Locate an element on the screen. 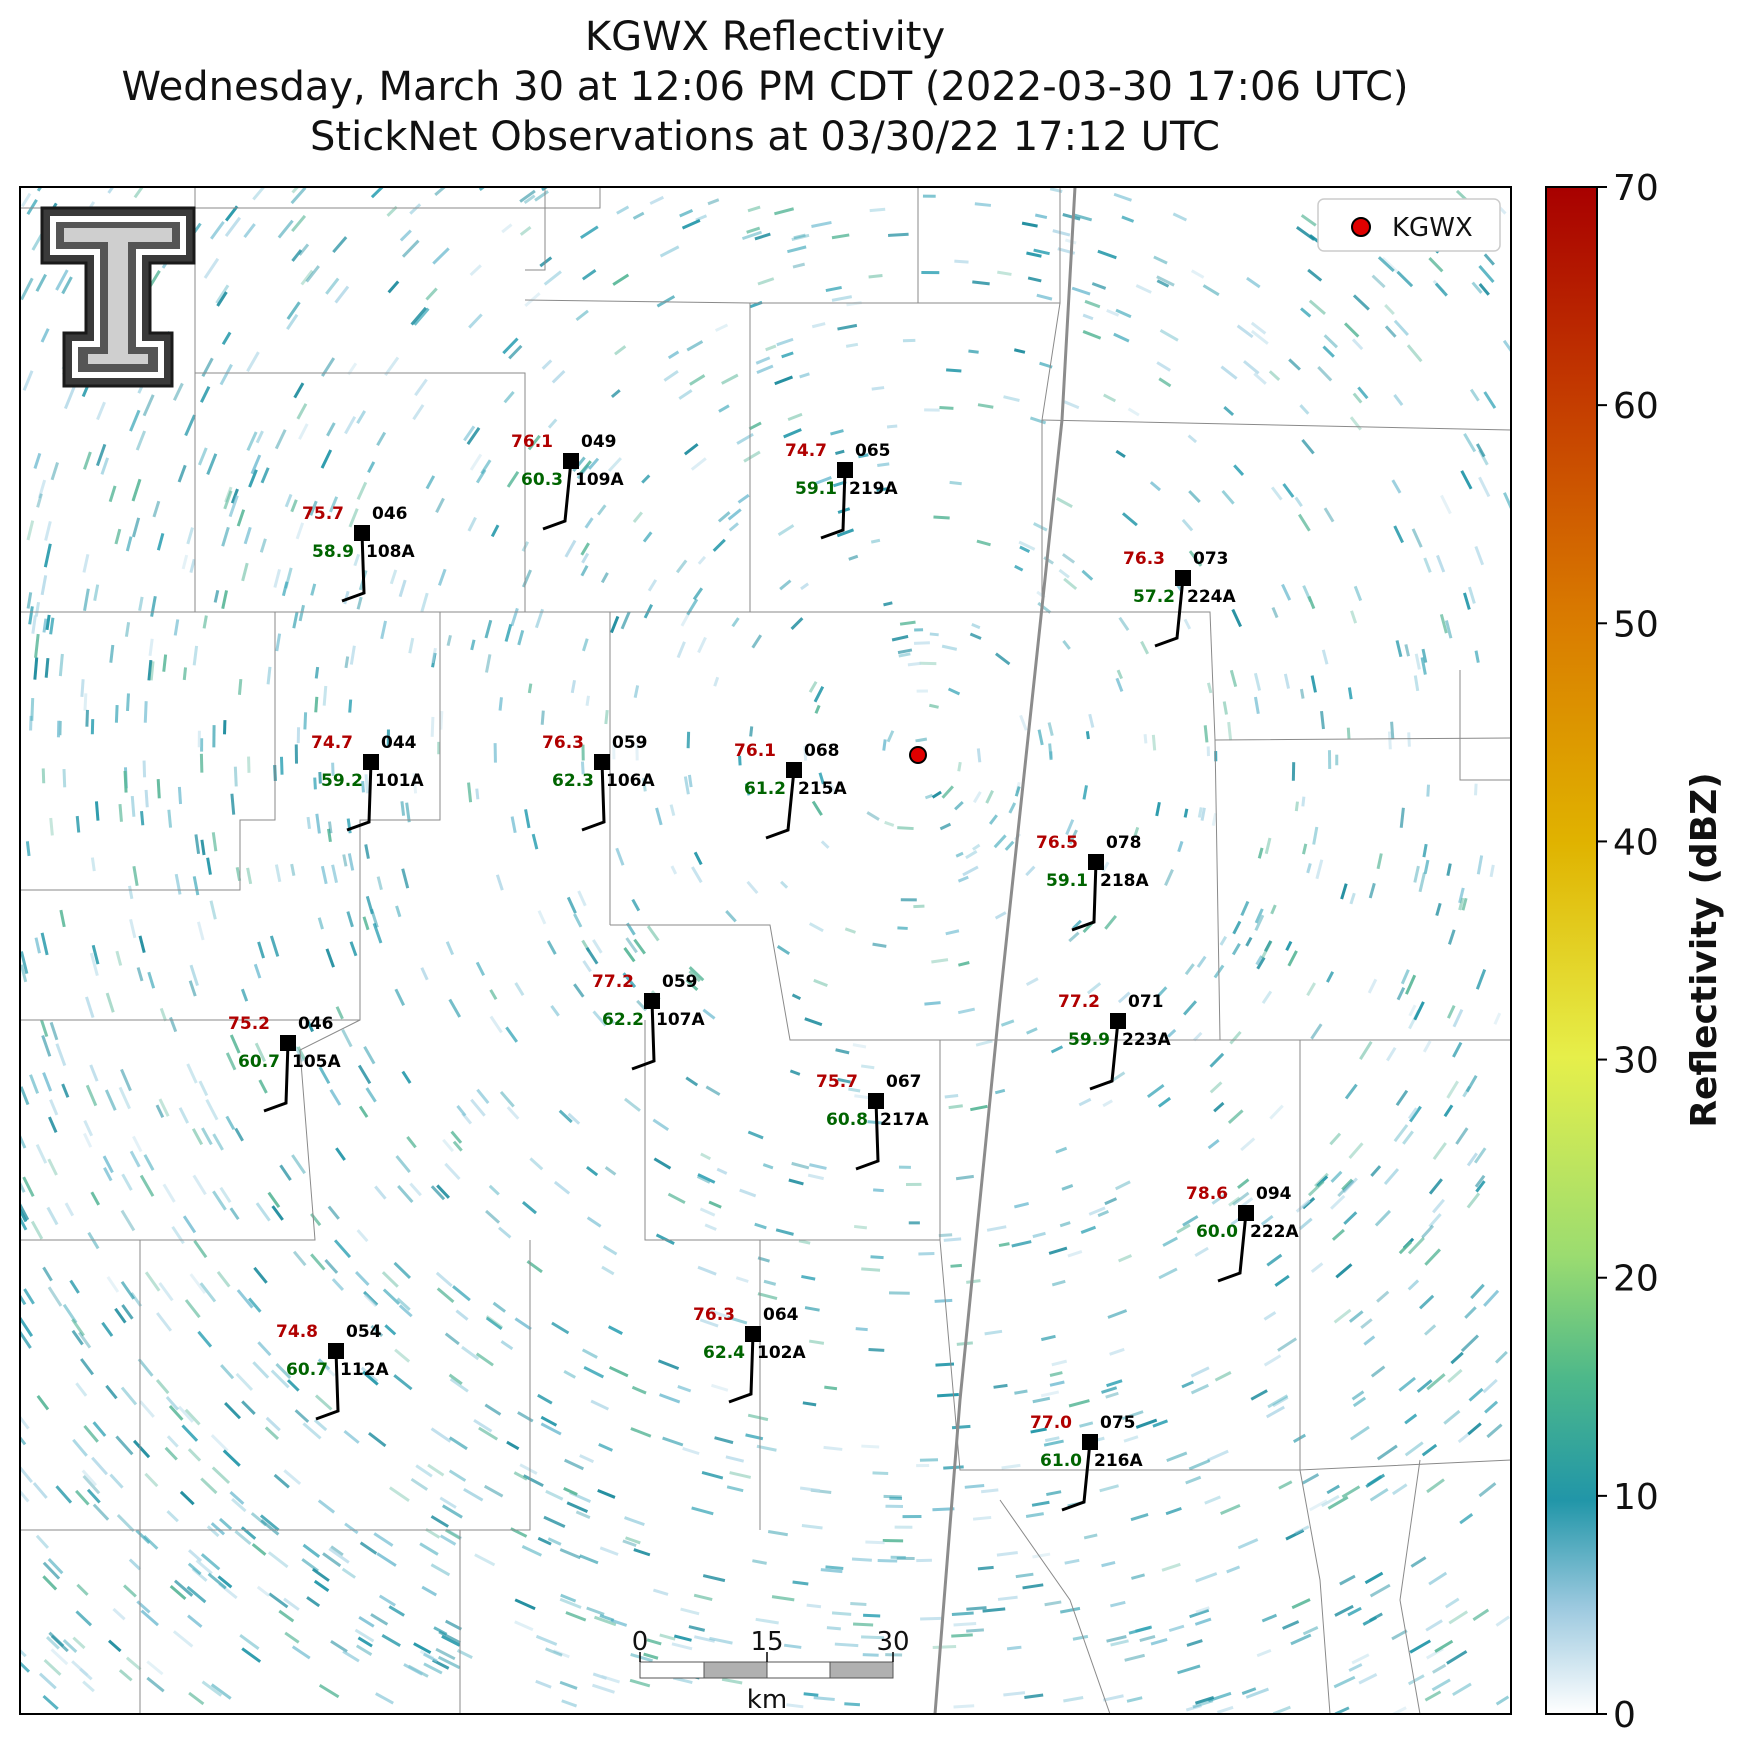  highway-line is located at coordinates (1005, 950).